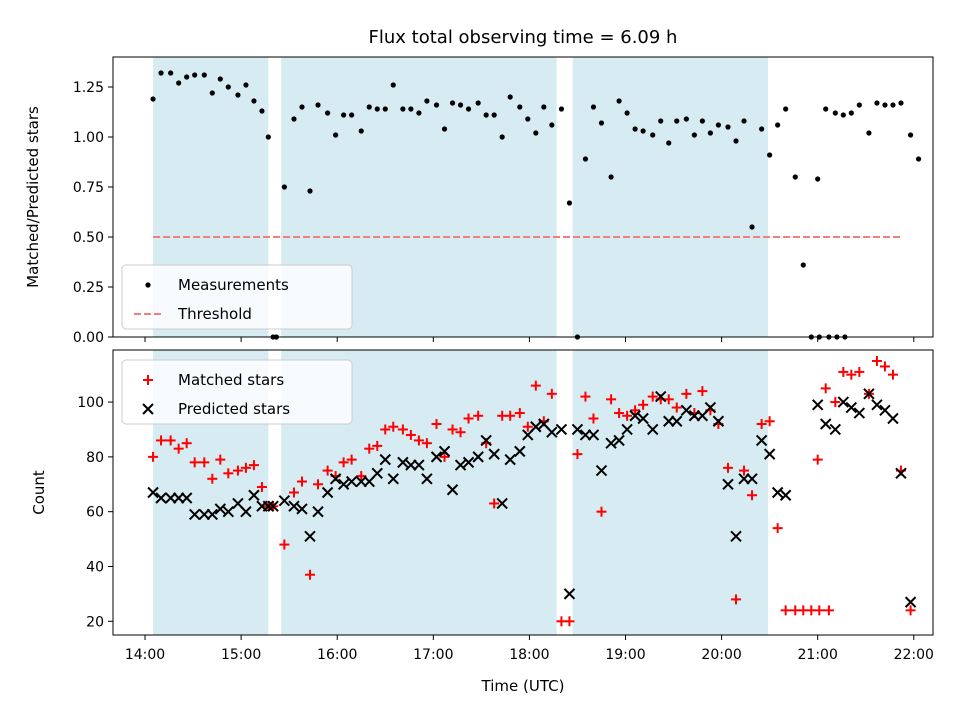 The image size is (960, 720). What do you see at coordinates (95, 458) in the screenshot?
I see `bottom-ytick-label: 80` at bounding box center [95, 458].